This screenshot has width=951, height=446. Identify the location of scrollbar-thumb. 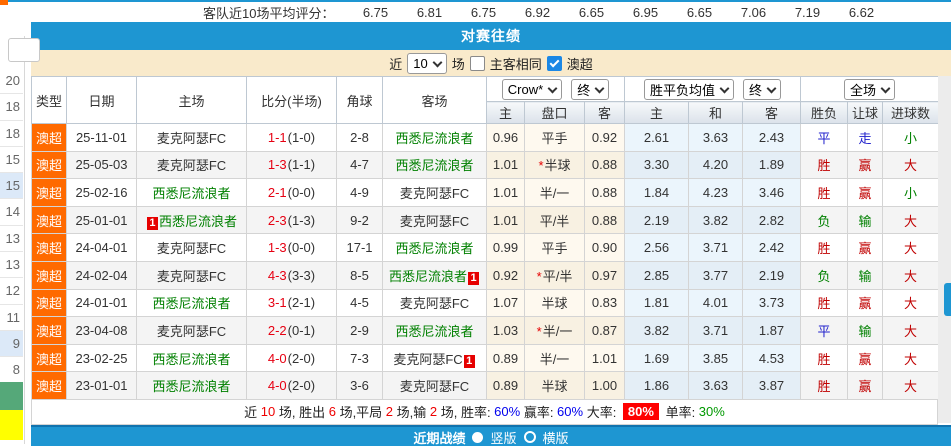
(947, 299).